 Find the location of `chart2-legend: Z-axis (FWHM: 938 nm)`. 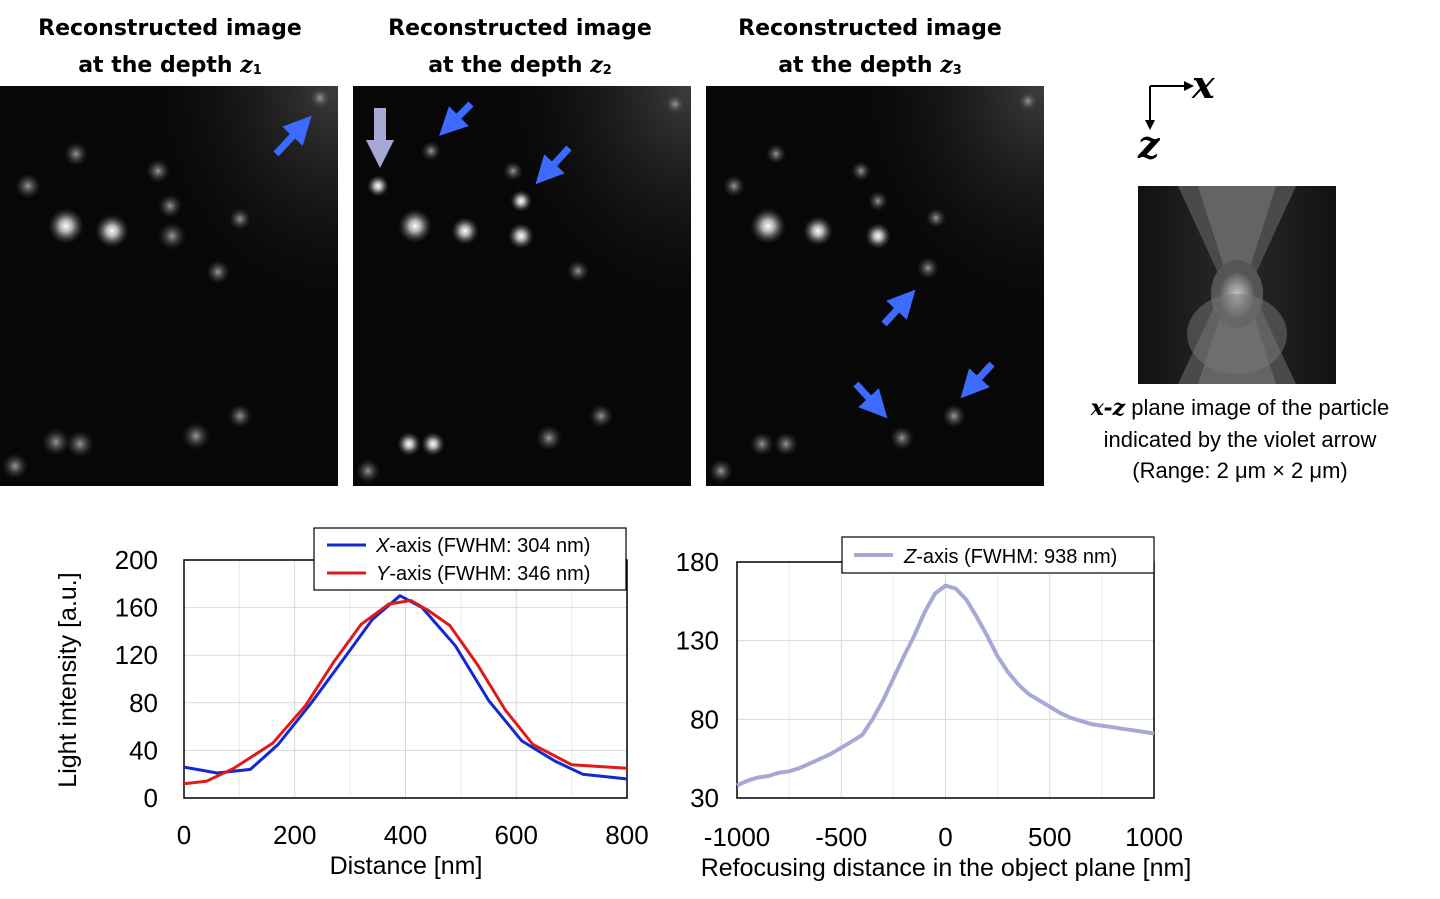

chart2-legend: Z-axis (FWHM: 938 nm) is located at coordinates (998, 555).